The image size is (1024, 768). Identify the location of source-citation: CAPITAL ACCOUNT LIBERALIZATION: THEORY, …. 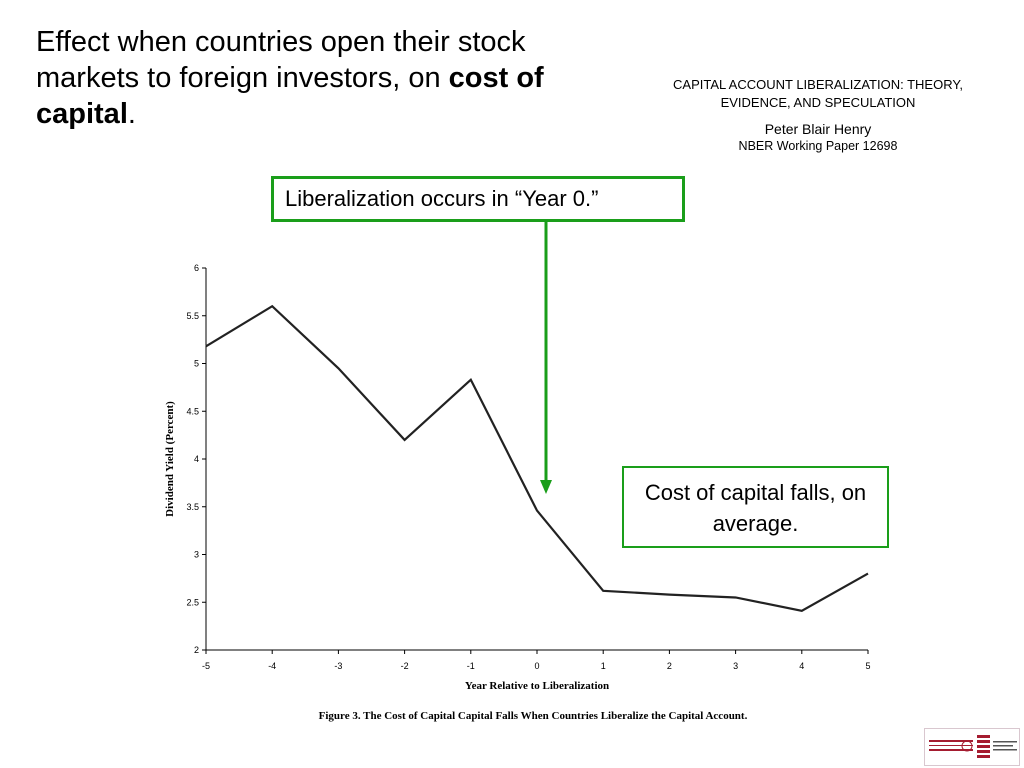
(818, 115).